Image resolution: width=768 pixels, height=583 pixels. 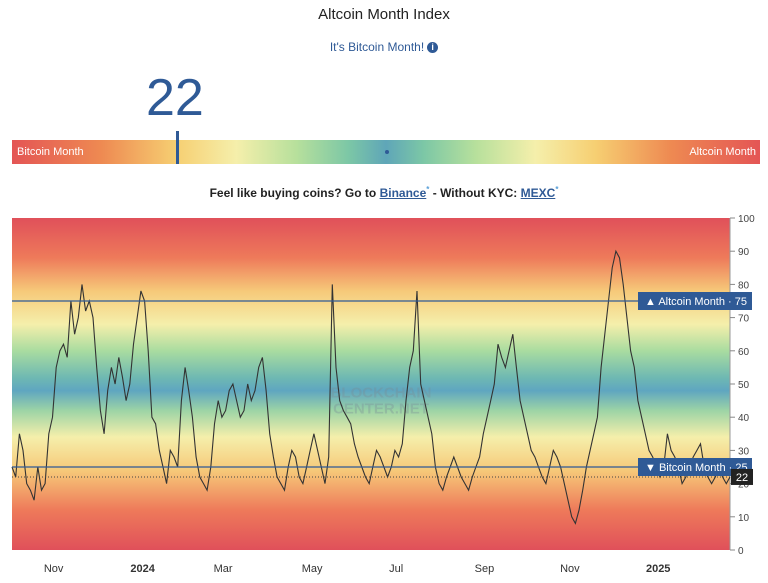 I want to click on binance-sup: *, so click(x=428, y=189).